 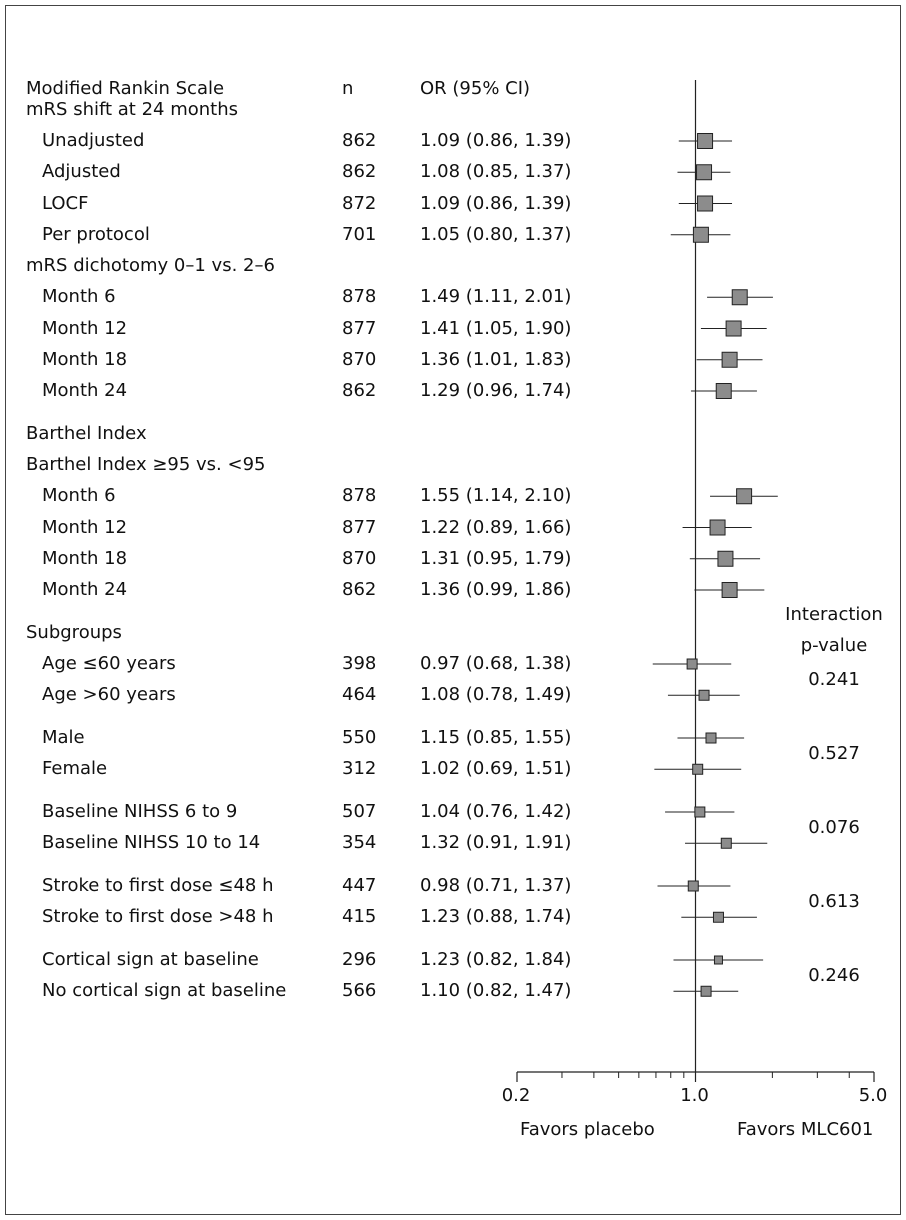 What do you see at coordinates (834, 827) in the screenshot?
I see `interaction-pvalue: 0.076` at bounding box center [834, 827].